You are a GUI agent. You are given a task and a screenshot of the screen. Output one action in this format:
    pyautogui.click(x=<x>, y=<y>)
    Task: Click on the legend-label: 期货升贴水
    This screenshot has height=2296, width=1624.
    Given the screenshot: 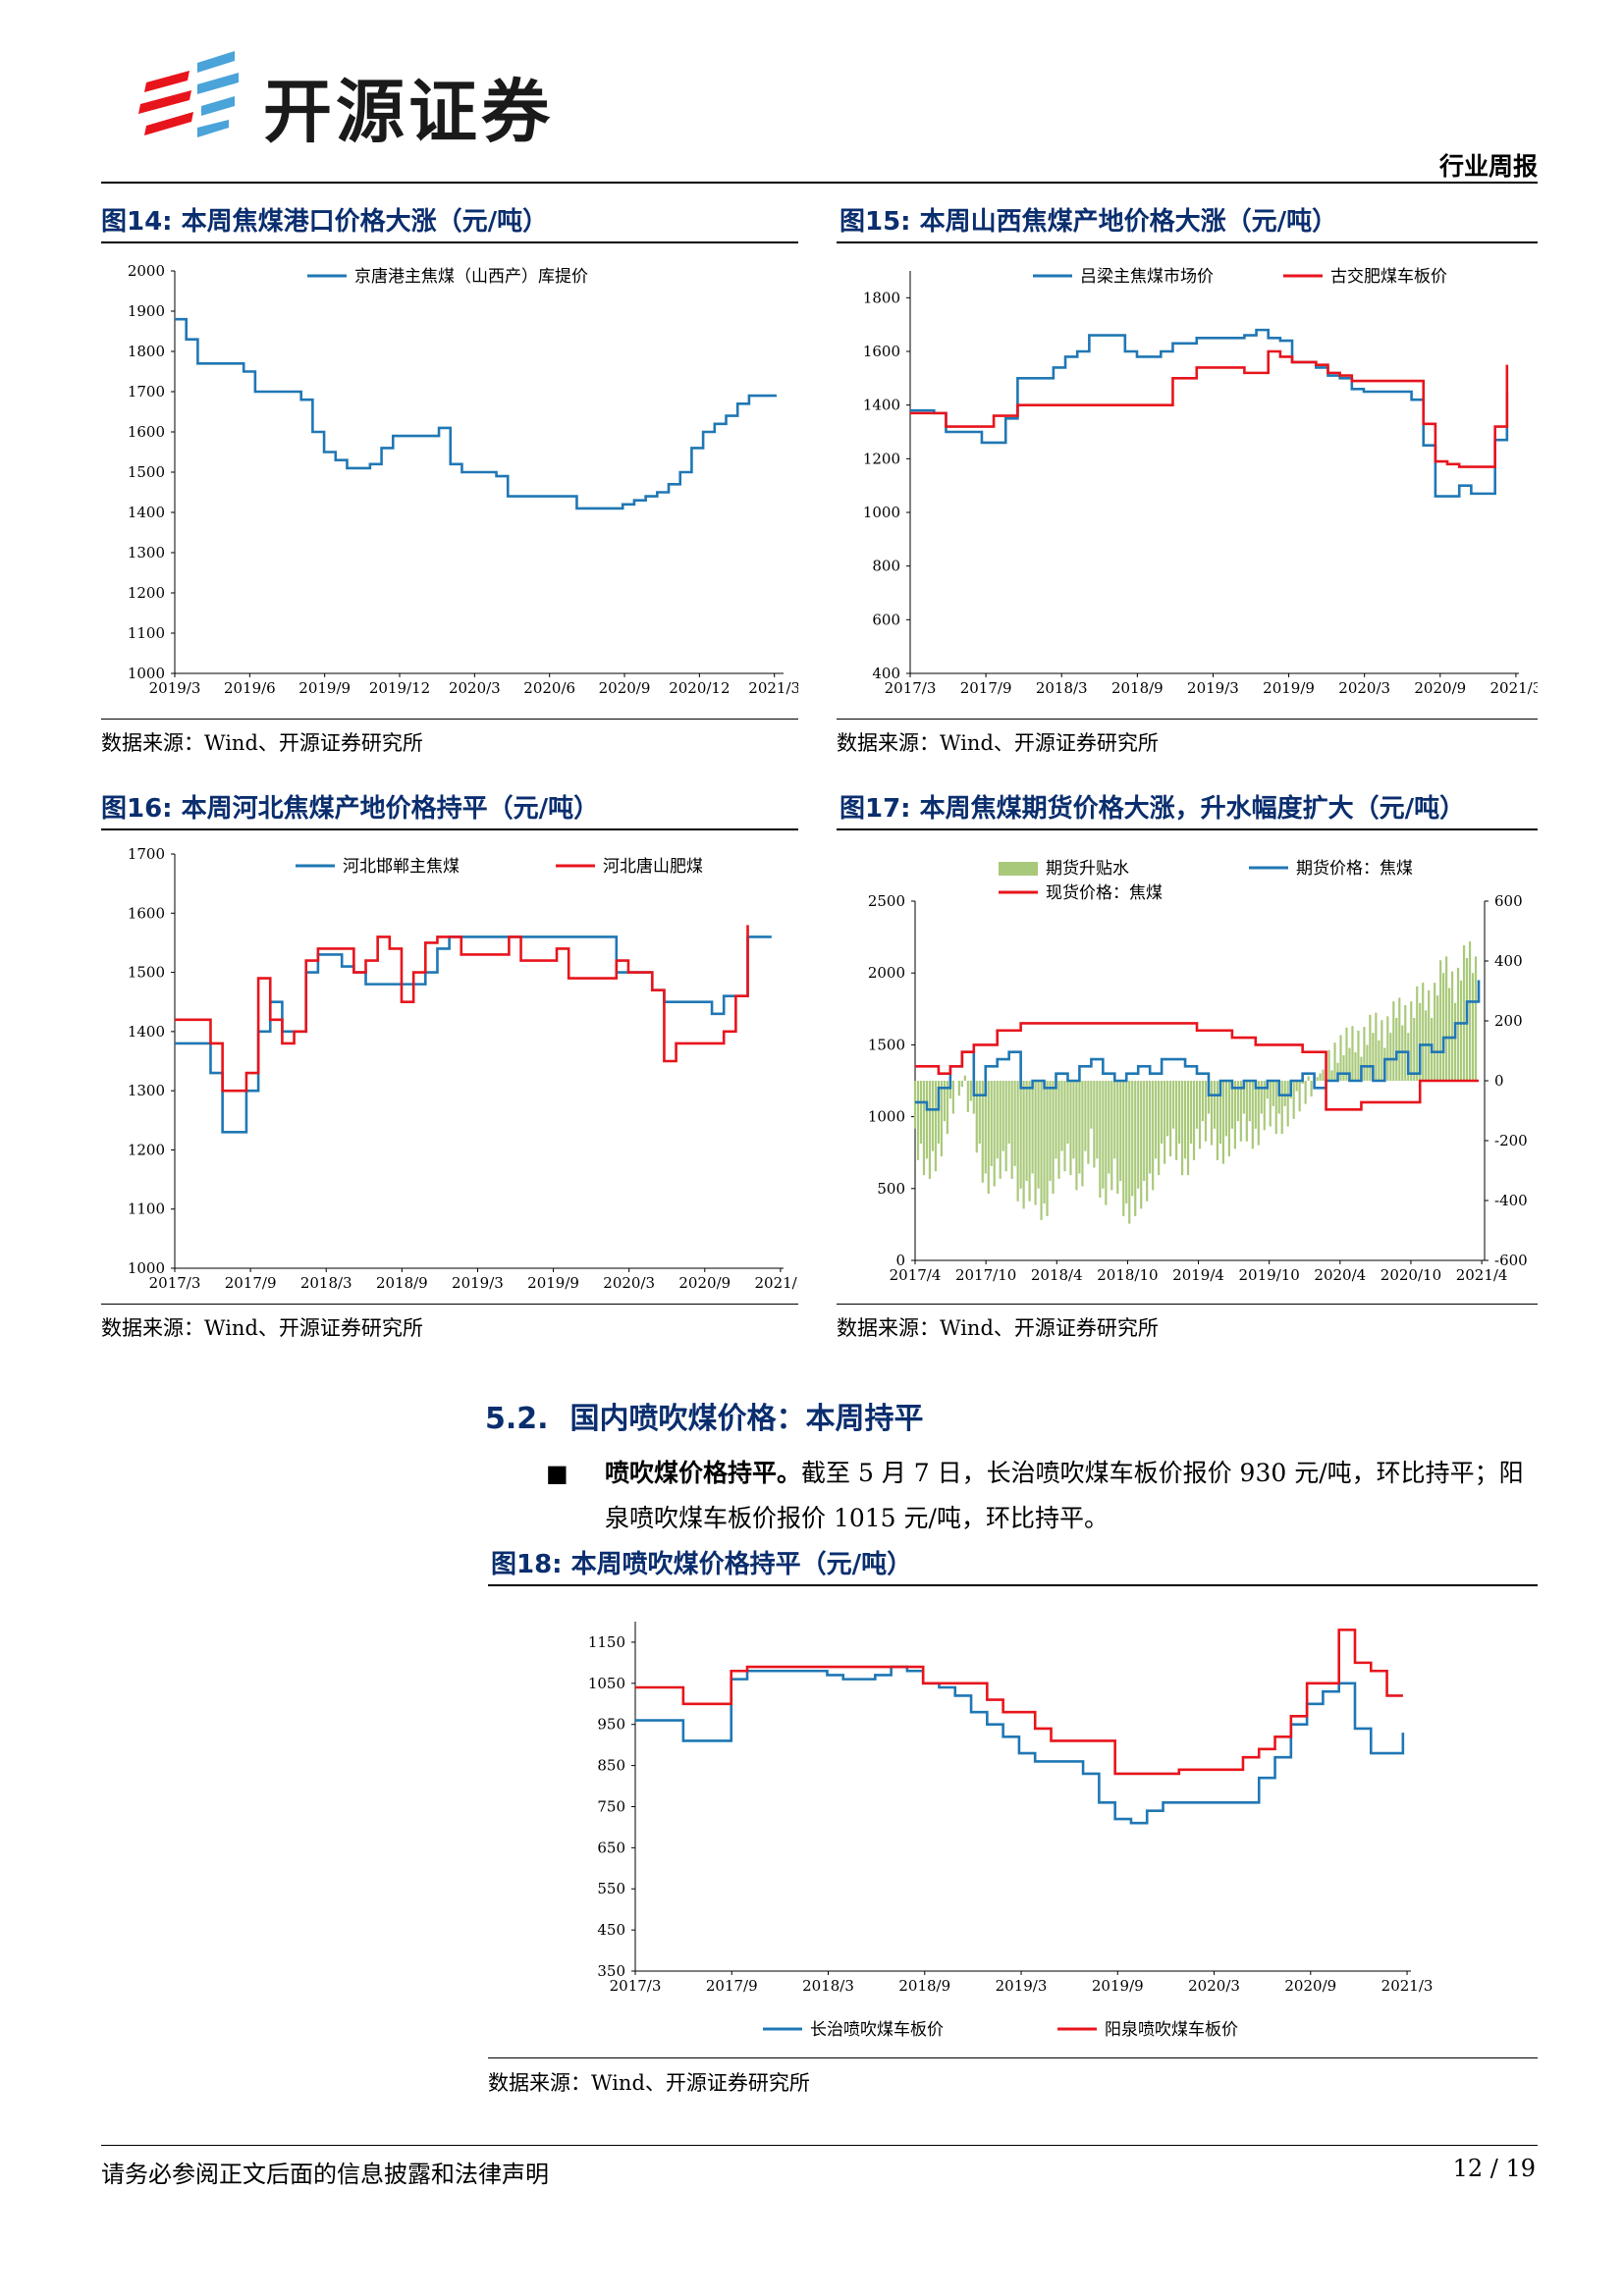 What is the action you would take?
    pyautogui.click(x=1087, y=869)
    